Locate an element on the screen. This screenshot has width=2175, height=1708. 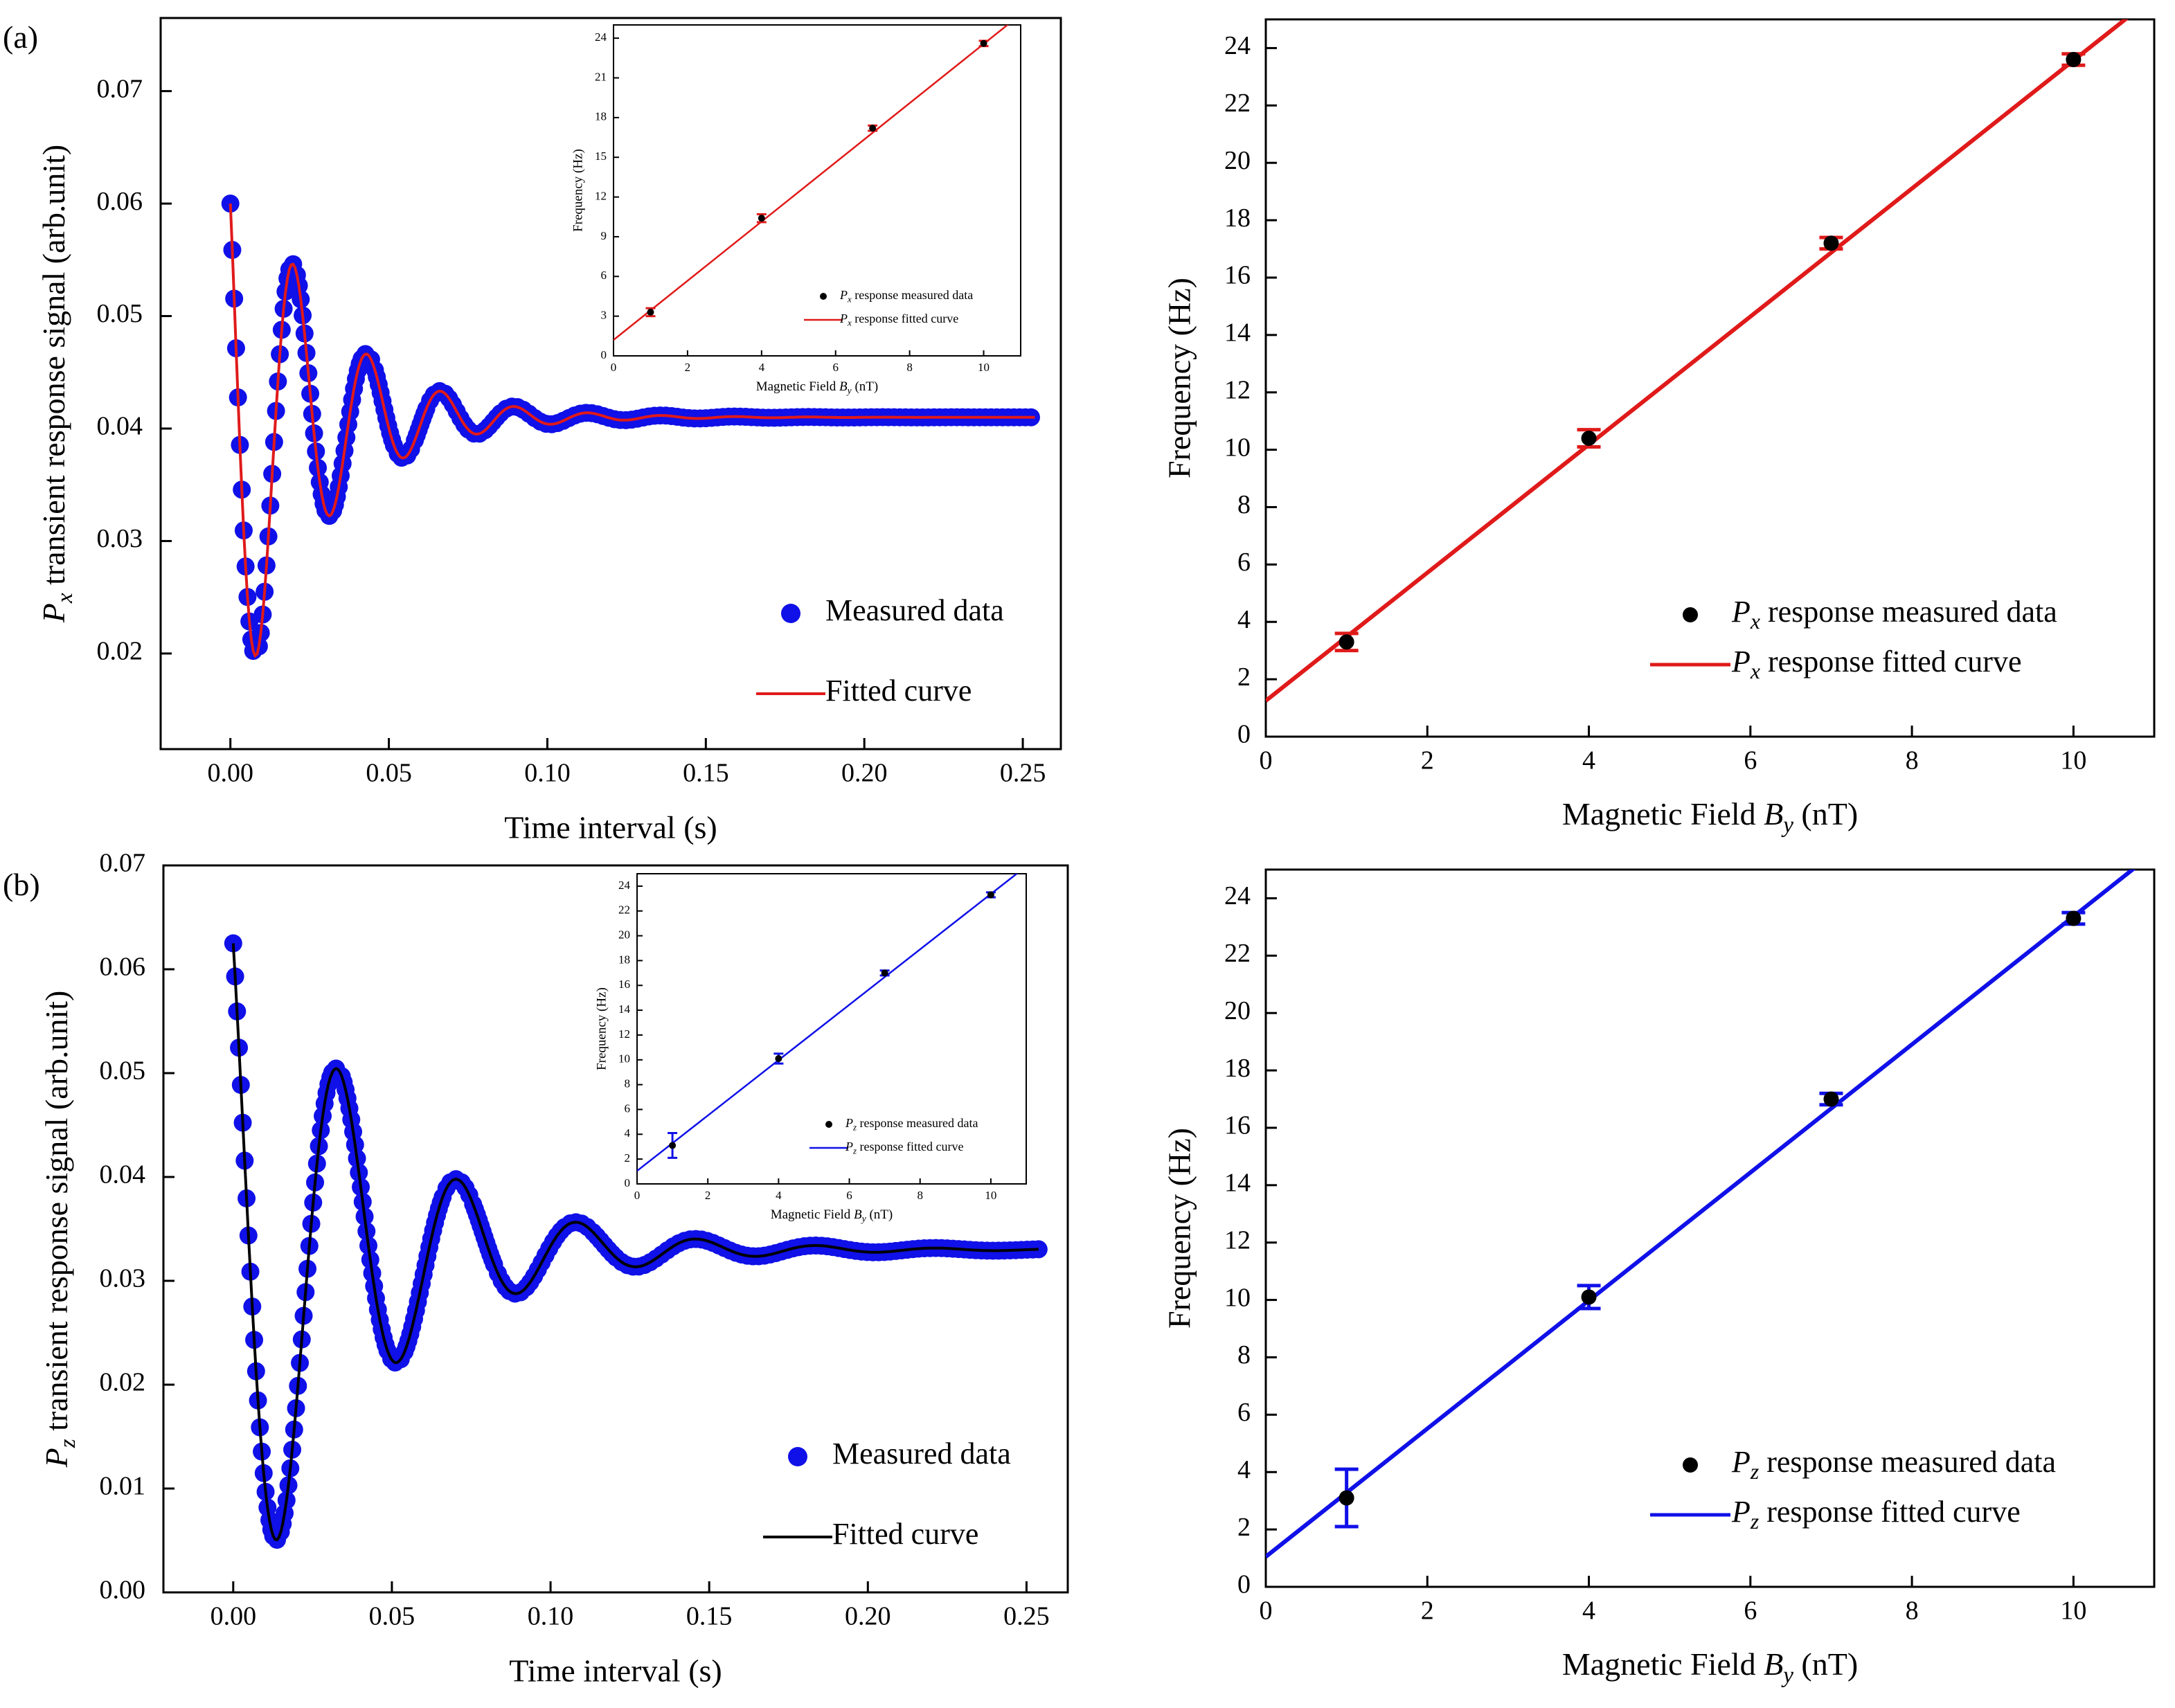
legend-label: Pz response fitted curve is located at coordinates (905, 1148).